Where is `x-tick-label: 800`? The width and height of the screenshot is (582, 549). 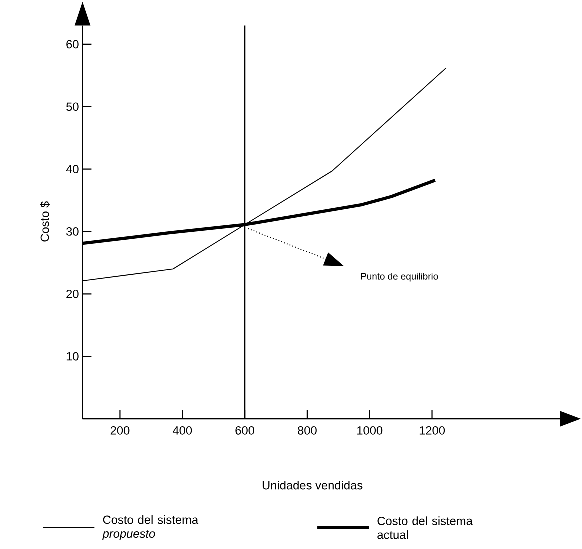
x-tick-label: 800 is located at coordinates (307, 430).